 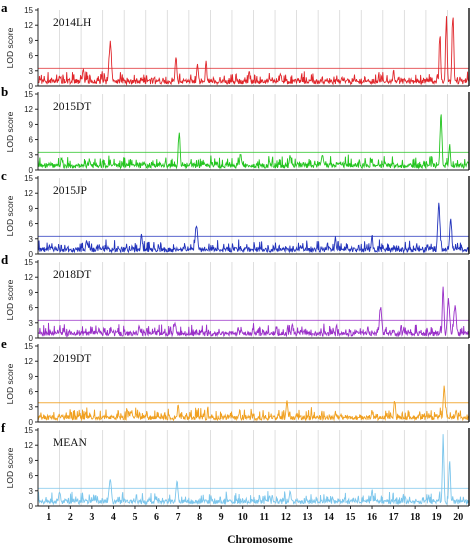 What do you see at coordinates (253, 470) in the screenshot?
I see `lod-trace-MEAN` at bounding box center [253, 470].